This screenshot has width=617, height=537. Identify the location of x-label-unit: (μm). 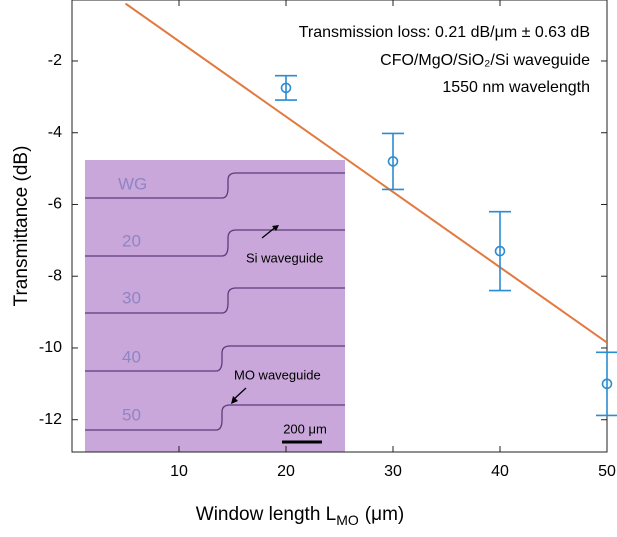
(384, 514).